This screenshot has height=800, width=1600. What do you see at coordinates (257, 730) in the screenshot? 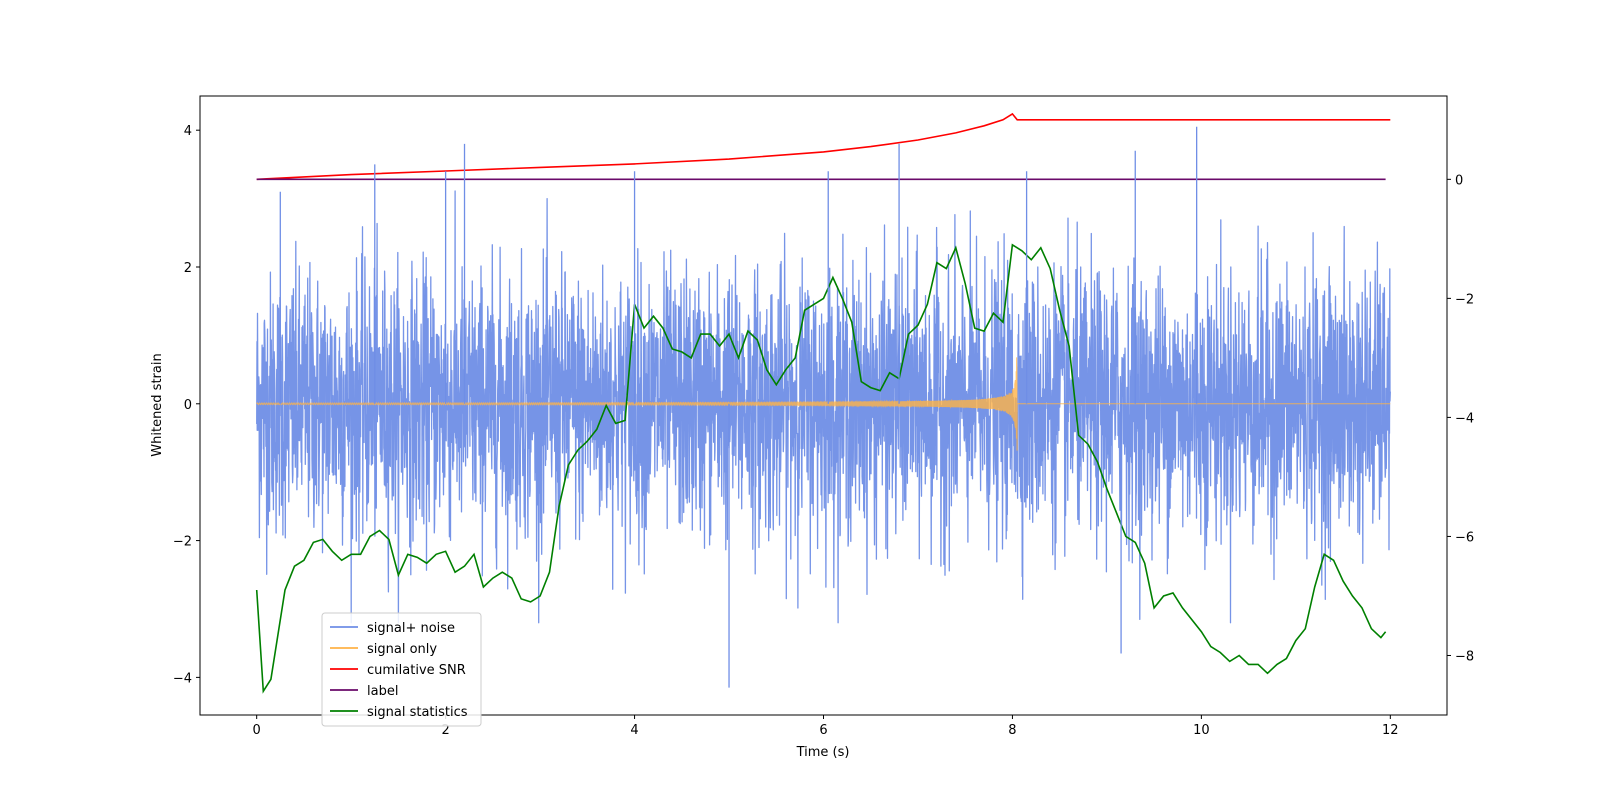
I see `x-tick-label: 0` at bounding box center [257, 730].